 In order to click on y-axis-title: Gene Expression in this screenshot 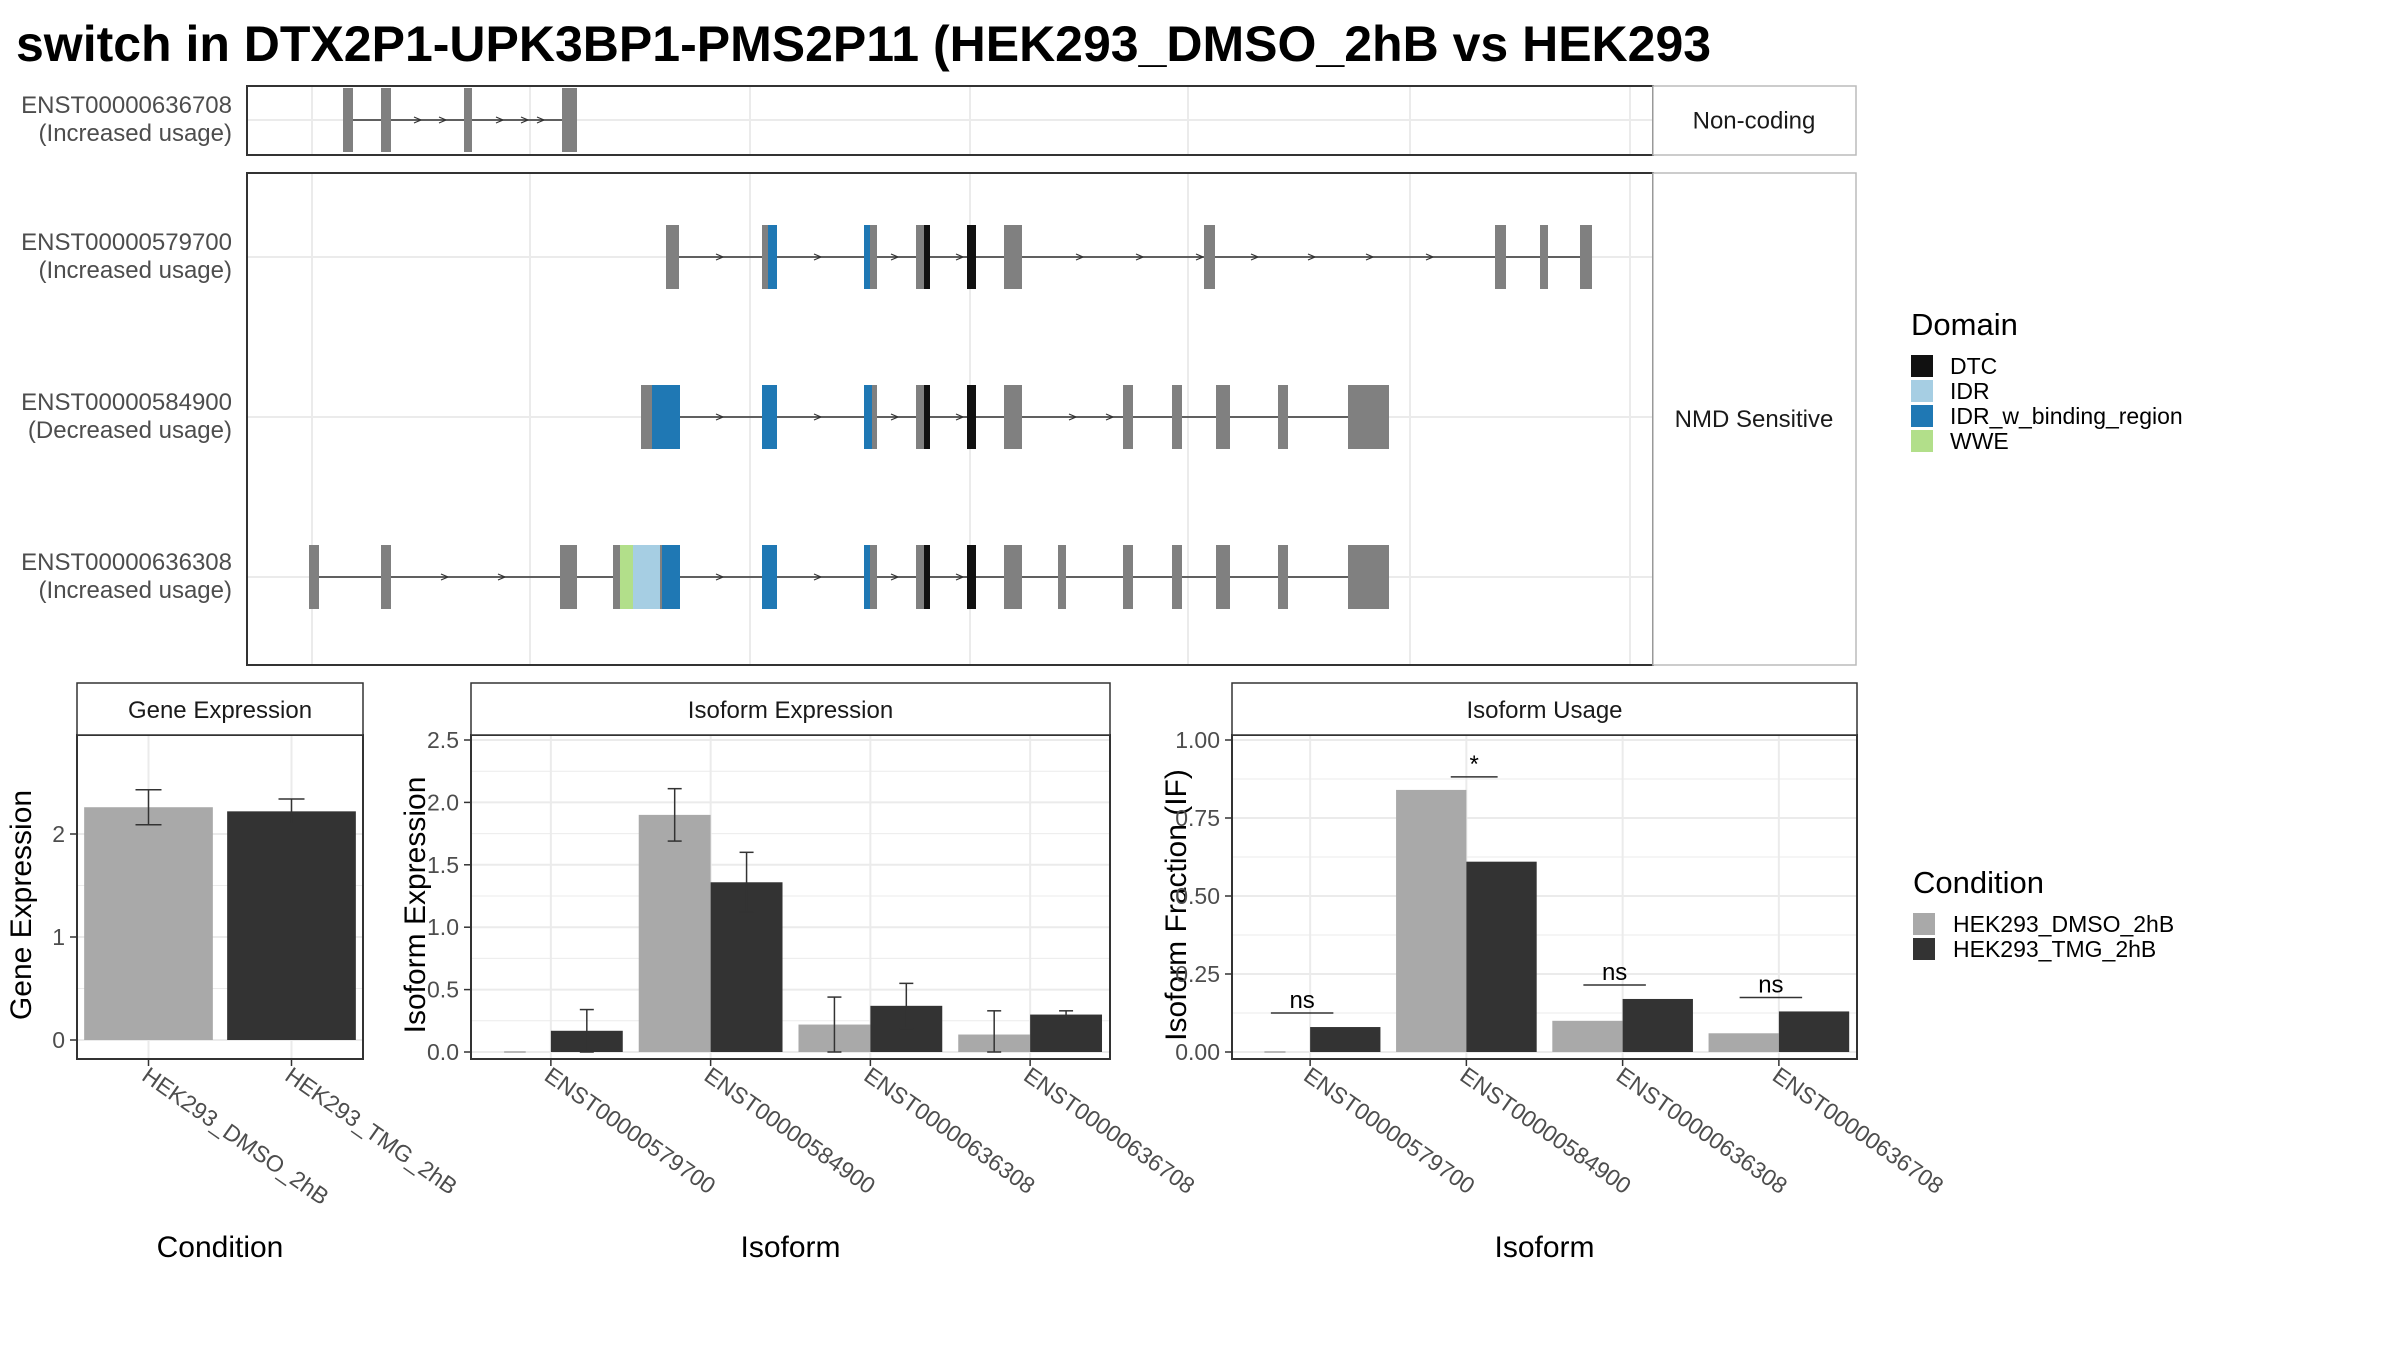, I will do `click(21, 905)`.